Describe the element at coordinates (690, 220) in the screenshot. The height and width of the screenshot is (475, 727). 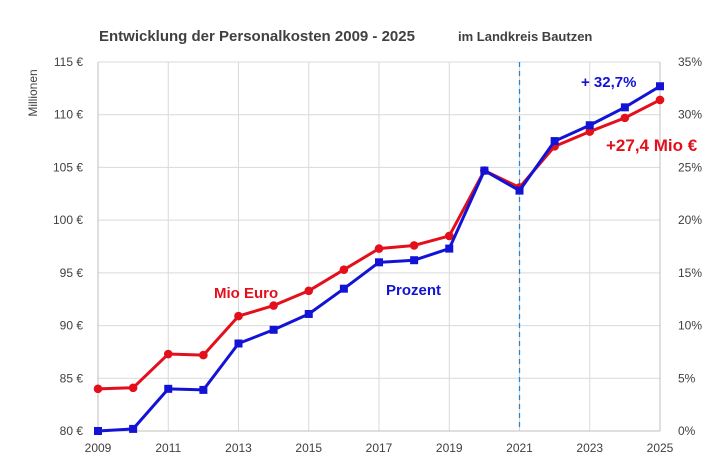
I see `y-right-tick-label: 20%` at that location.